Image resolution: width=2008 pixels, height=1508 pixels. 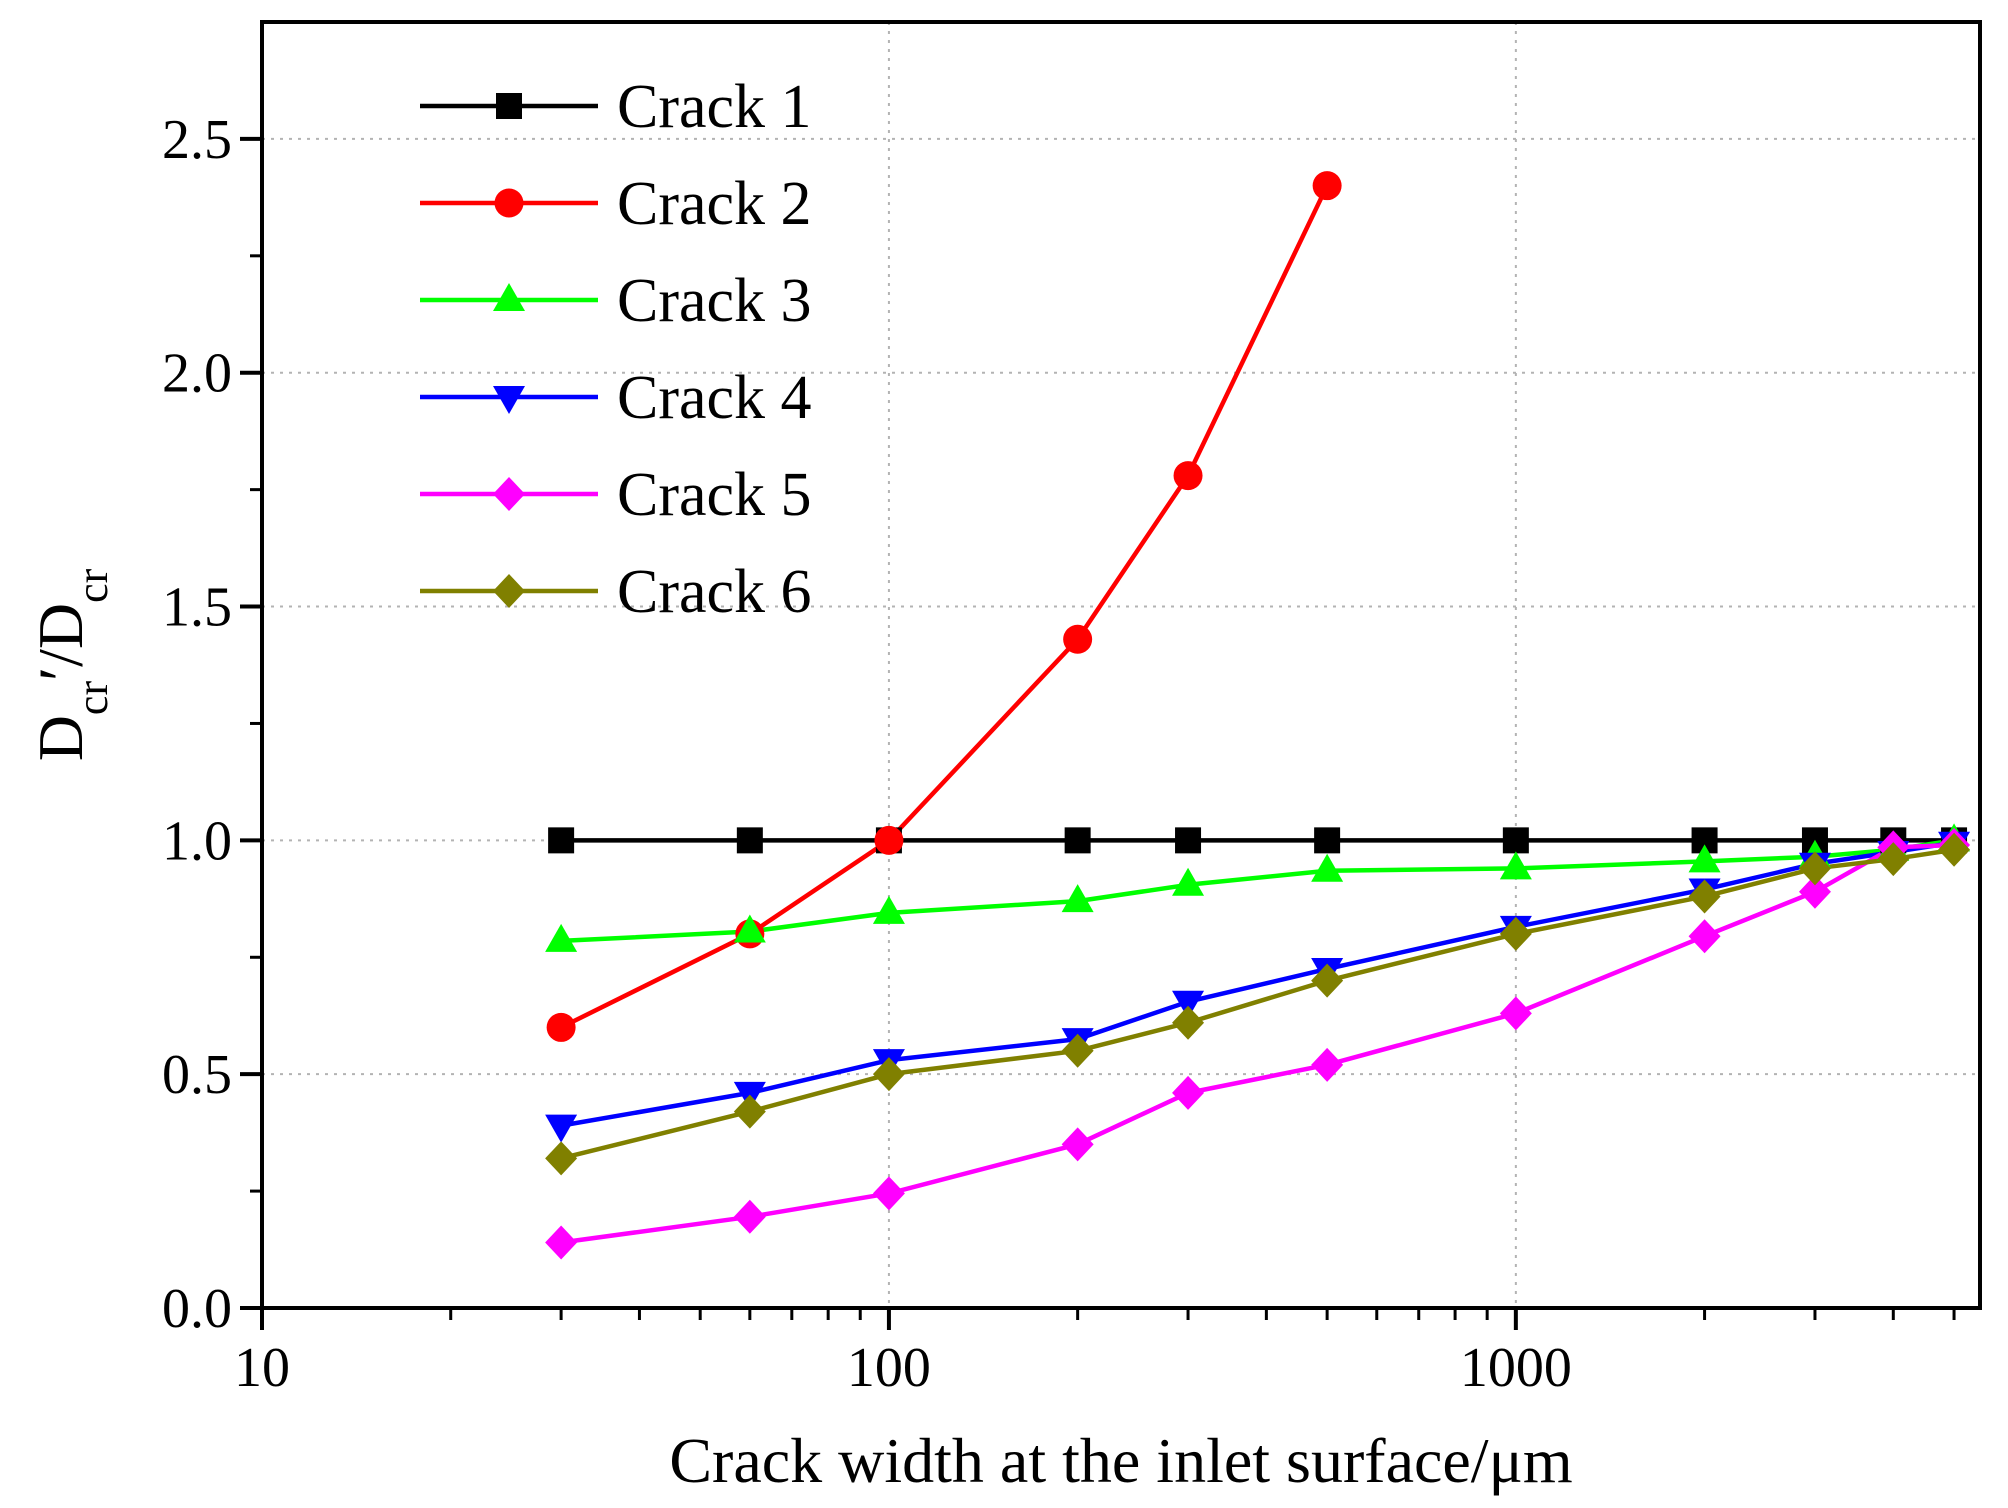 What do you see at coordinates (60, 642) in the screenshot?
I see `y-axis-title-prime: ′/D` at bounding box center [60, 642].